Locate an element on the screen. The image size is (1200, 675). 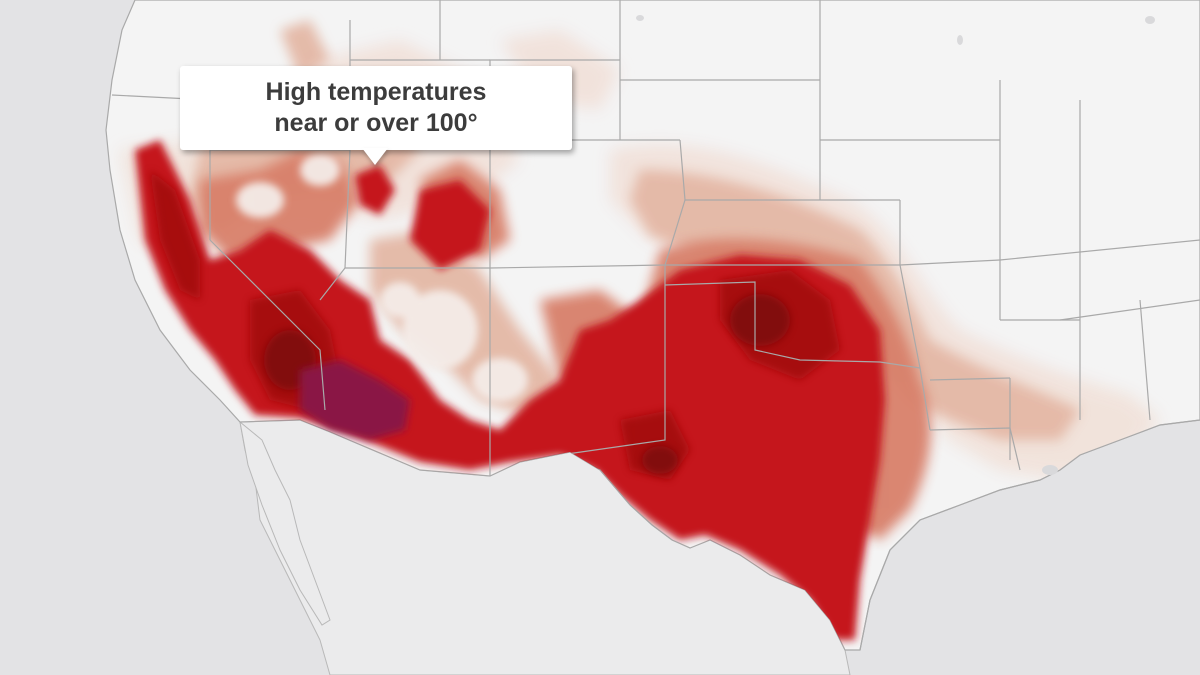
callout-line-1: High temperatures is located at coordinates (376, 92).